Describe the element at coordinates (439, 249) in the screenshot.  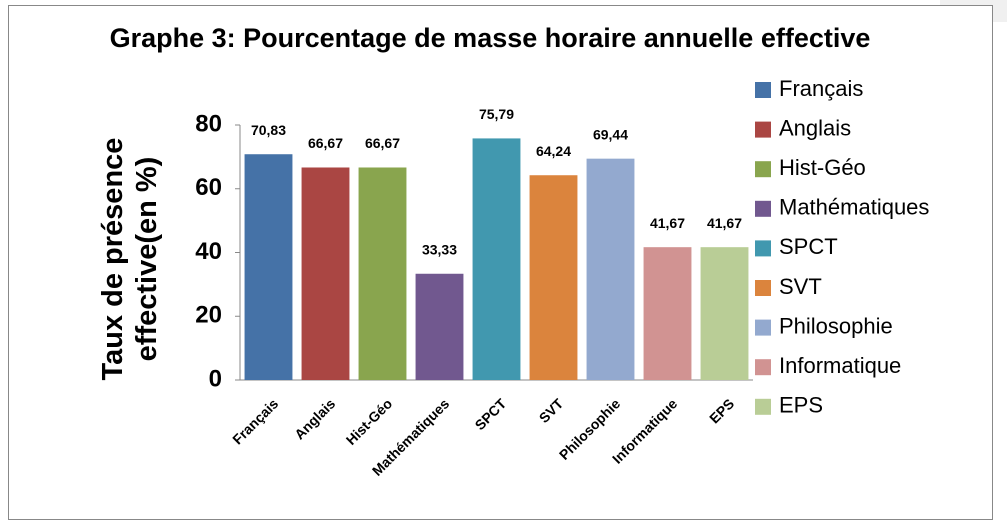
I see `data-label: 33,33` at that location.